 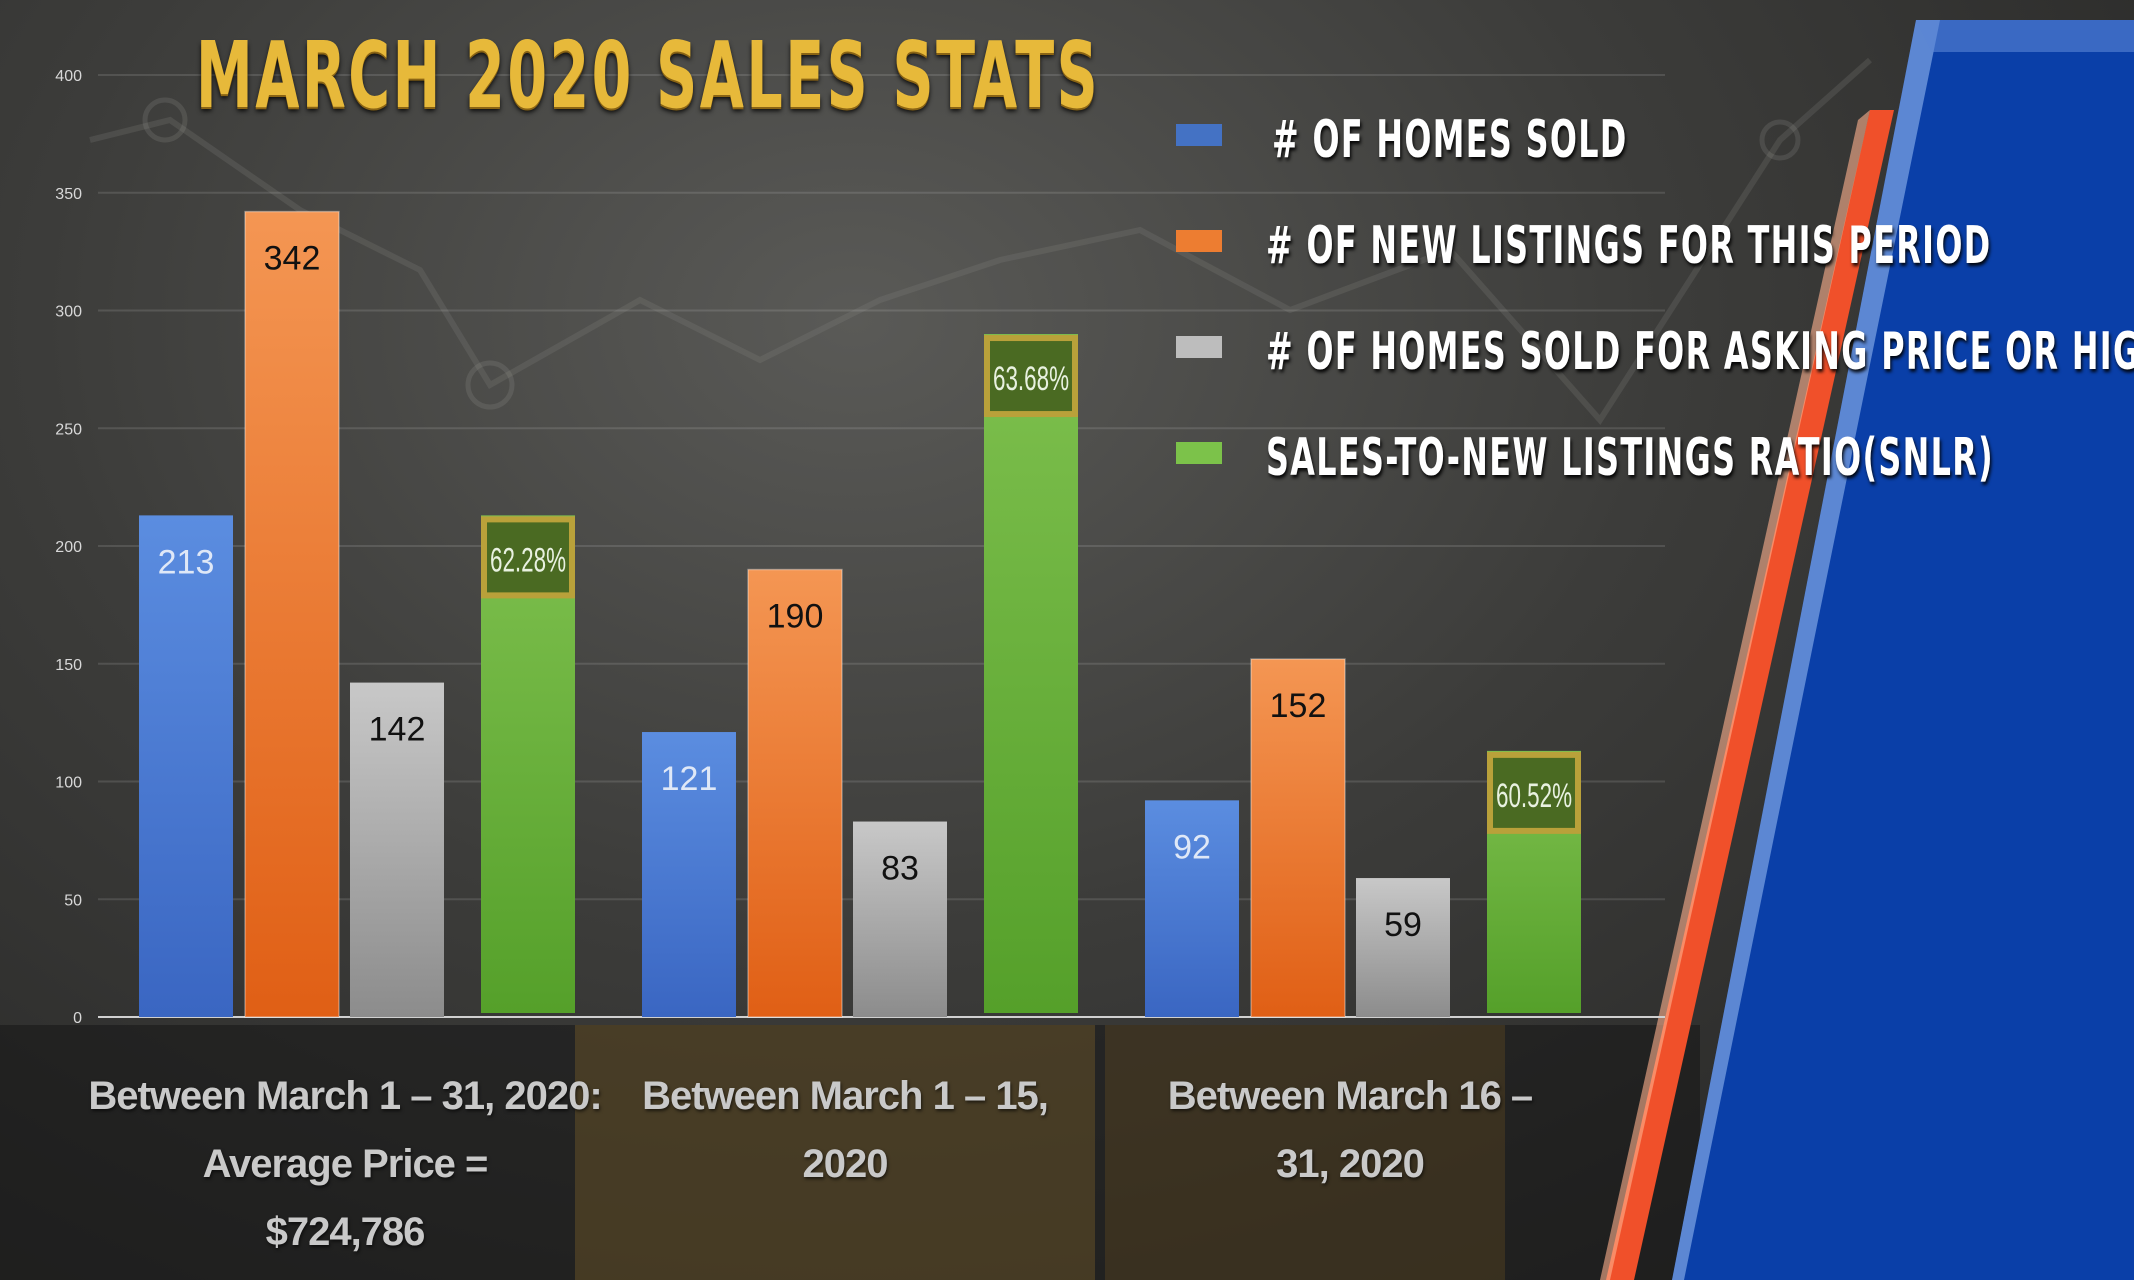 I want to click on category-label-line: Between March 1 – 15, 2020, so click(x=845, y=1130).